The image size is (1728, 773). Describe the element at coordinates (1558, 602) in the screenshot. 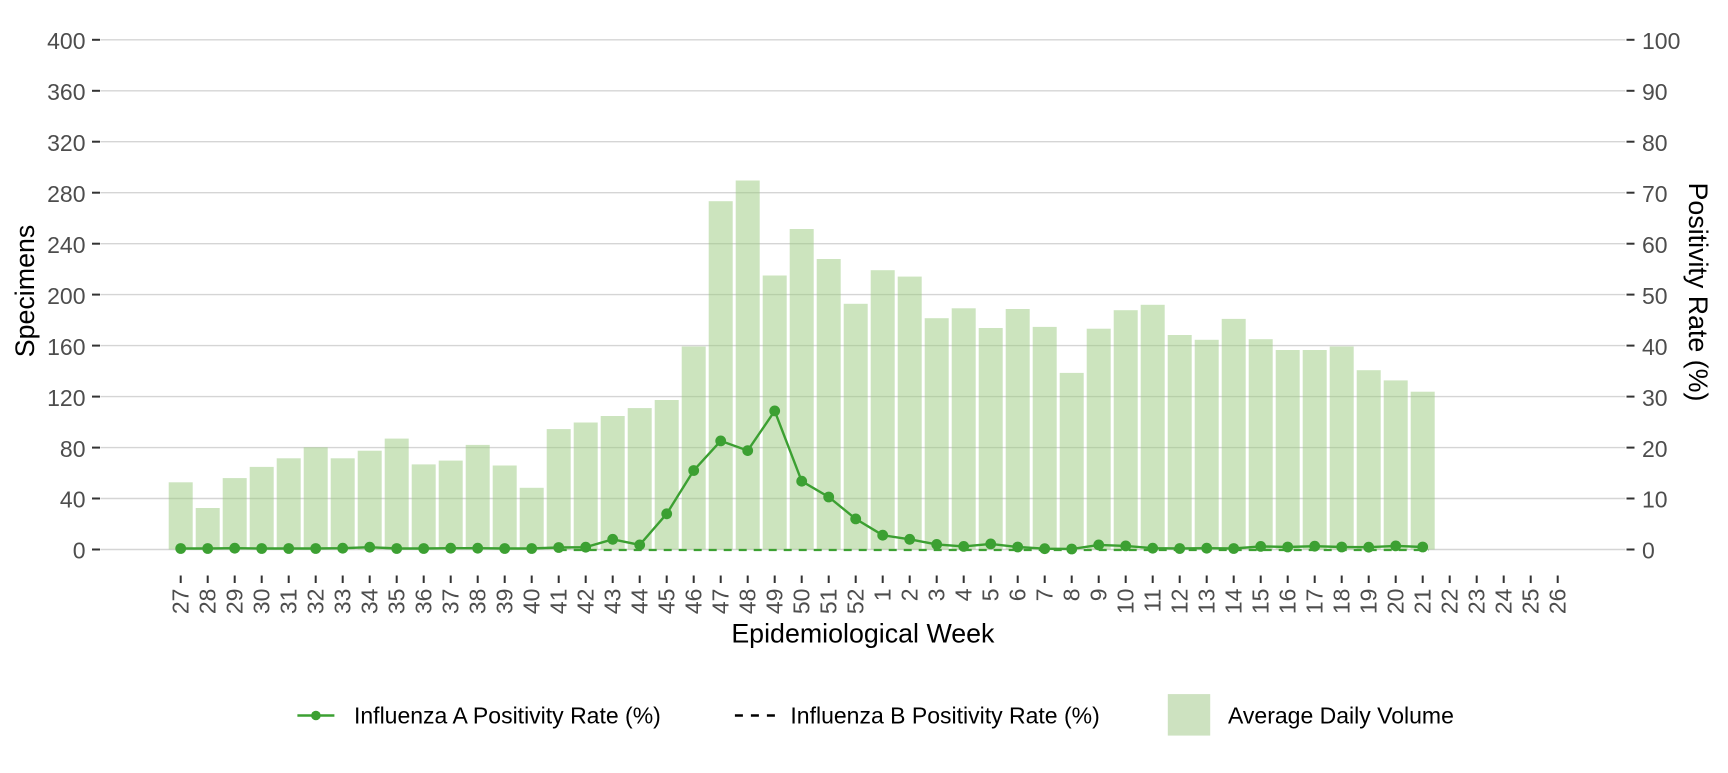

I see `svg-text: 26` at that location.